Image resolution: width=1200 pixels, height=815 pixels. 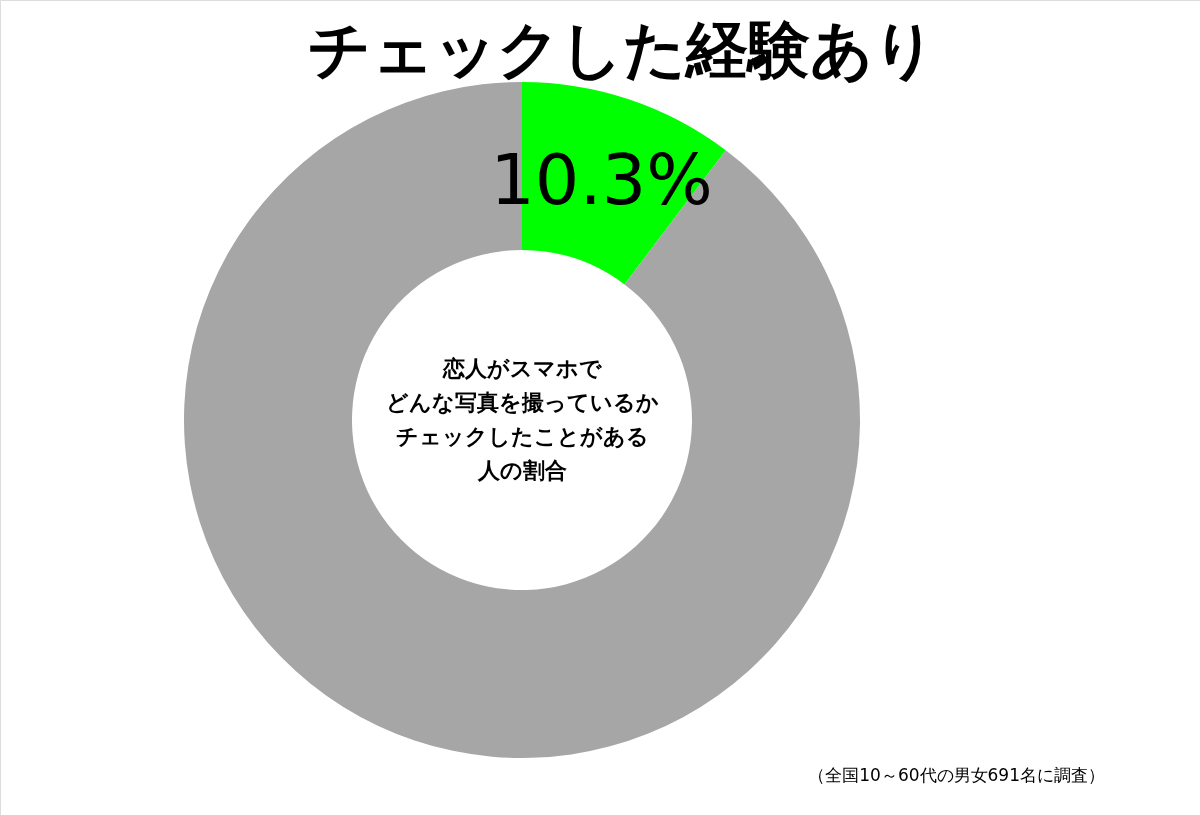 What do you see at coordinates (522, 402) in the screenshot?
I see `text: どんな写真を撮っているか` at bounding box center [522, 402].